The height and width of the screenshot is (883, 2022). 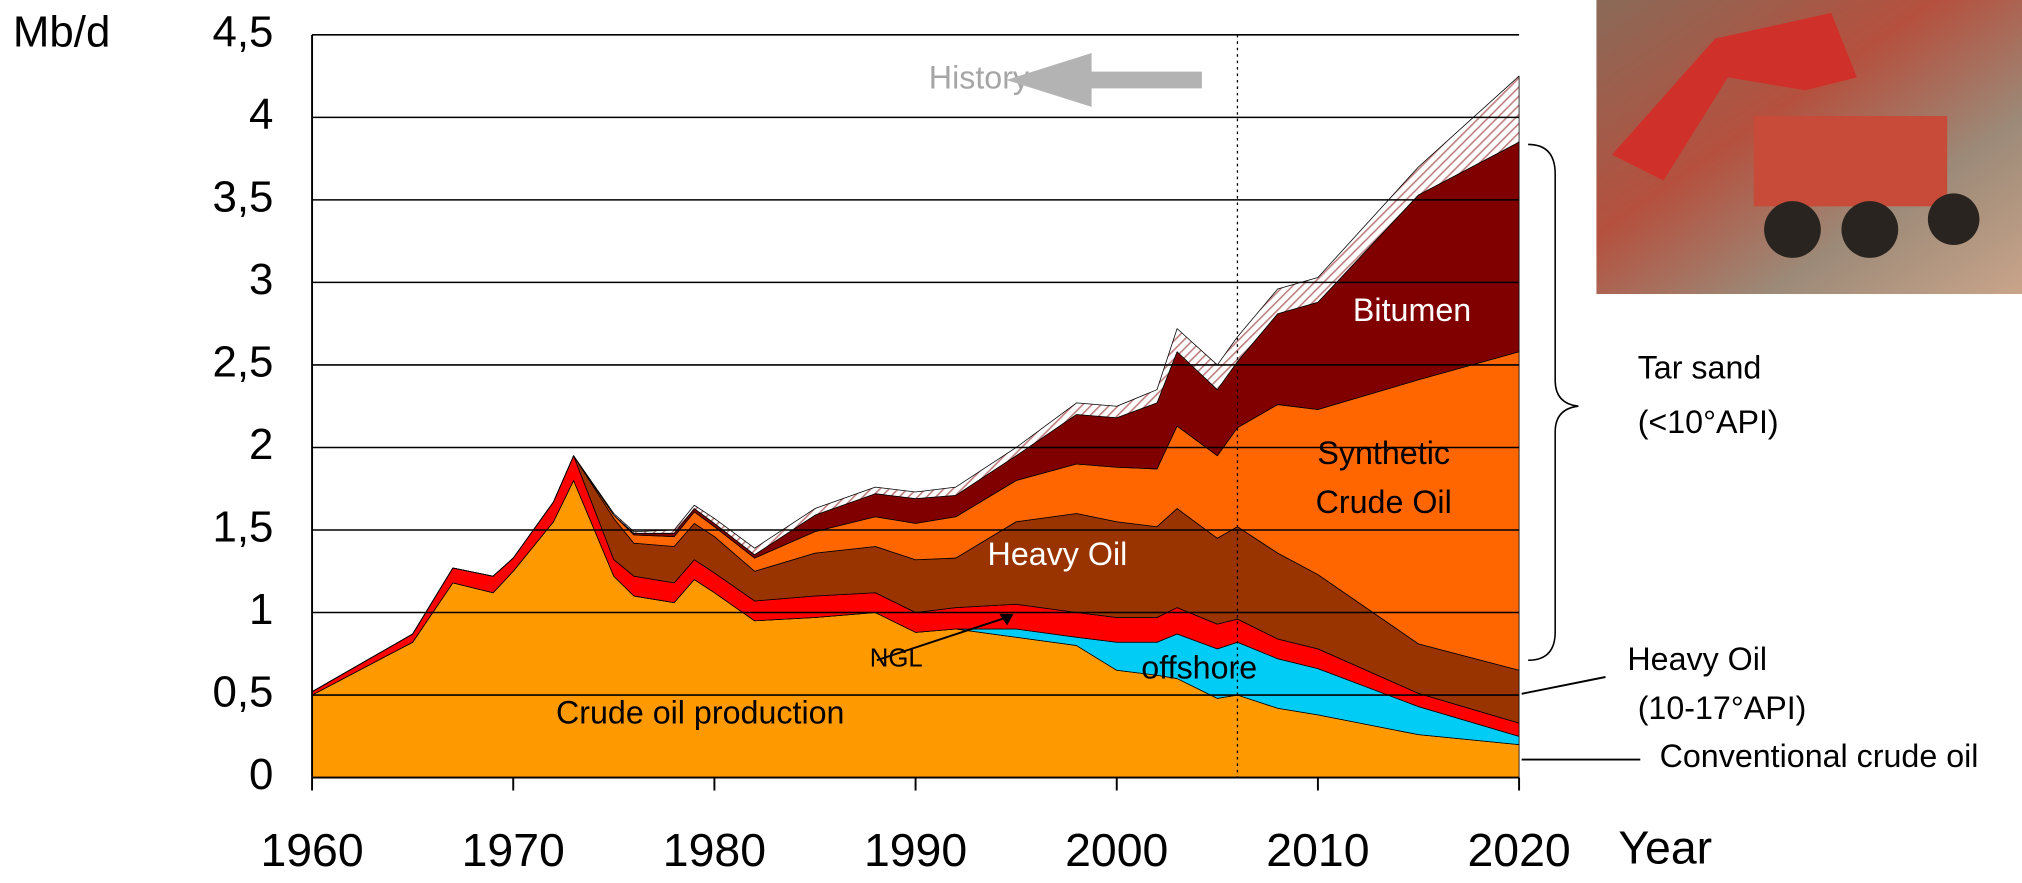 I want to click on x-tick-label: 2000, so click(x=1116, y=850).